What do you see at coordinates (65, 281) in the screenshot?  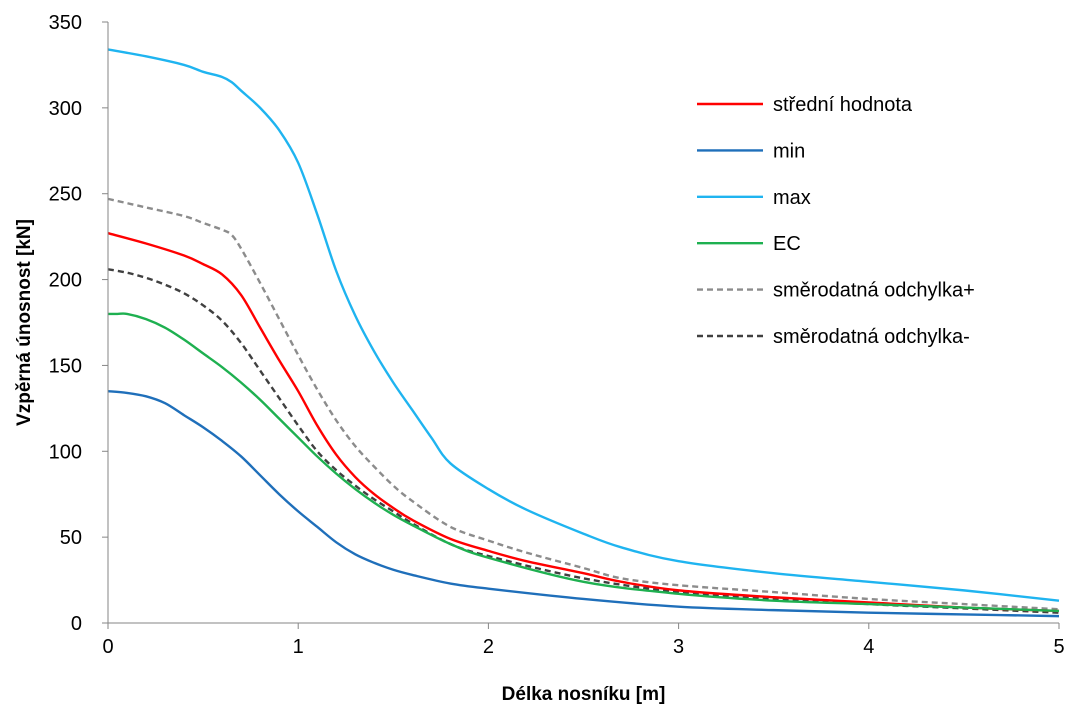 I see `y-tick-label: 200` at bounding box center [65, 281].